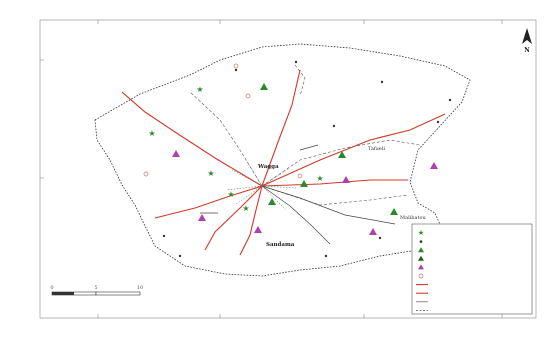 Image resolution: width=554 pixels, height=340 pixels. I want to click on legend-symbol-star: ★, so click(421, 233).